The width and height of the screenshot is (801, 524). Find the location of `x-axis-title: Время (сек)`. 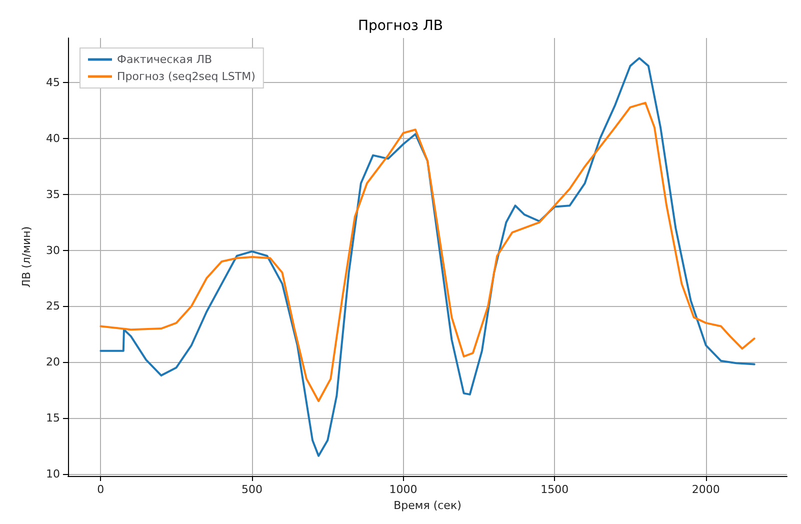

x-axis-title: Время (сек) is located at coordinates (428, 505).